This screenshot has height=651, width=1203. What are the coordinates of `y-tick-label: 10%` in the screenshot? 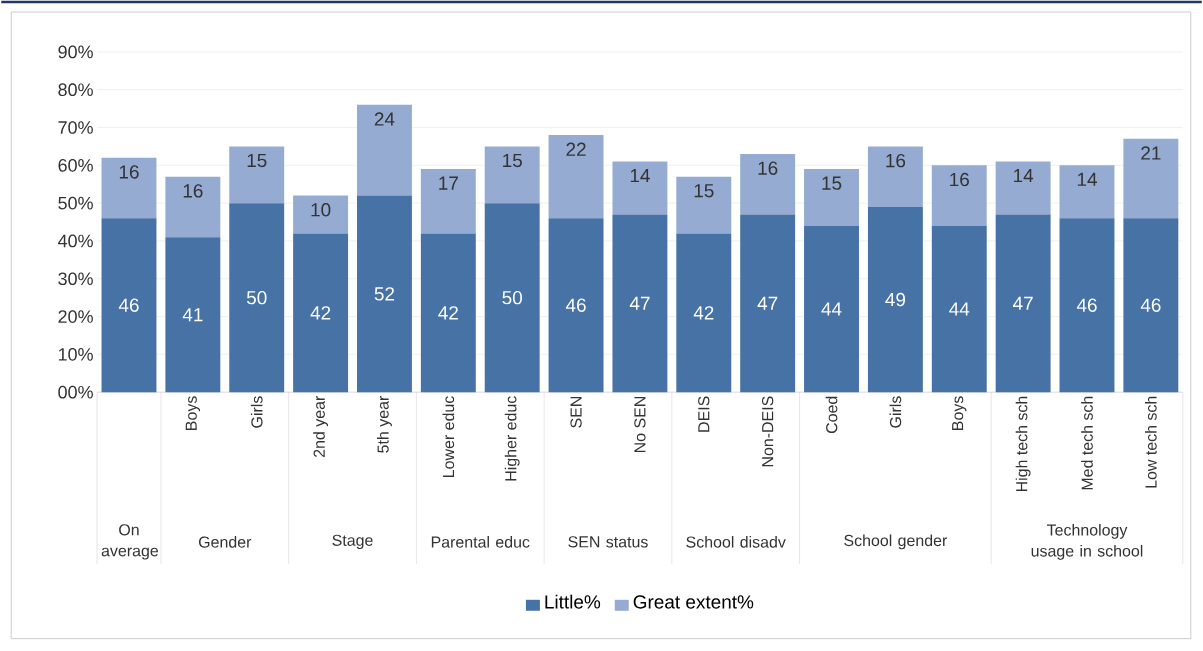 It's located at (75, 354).